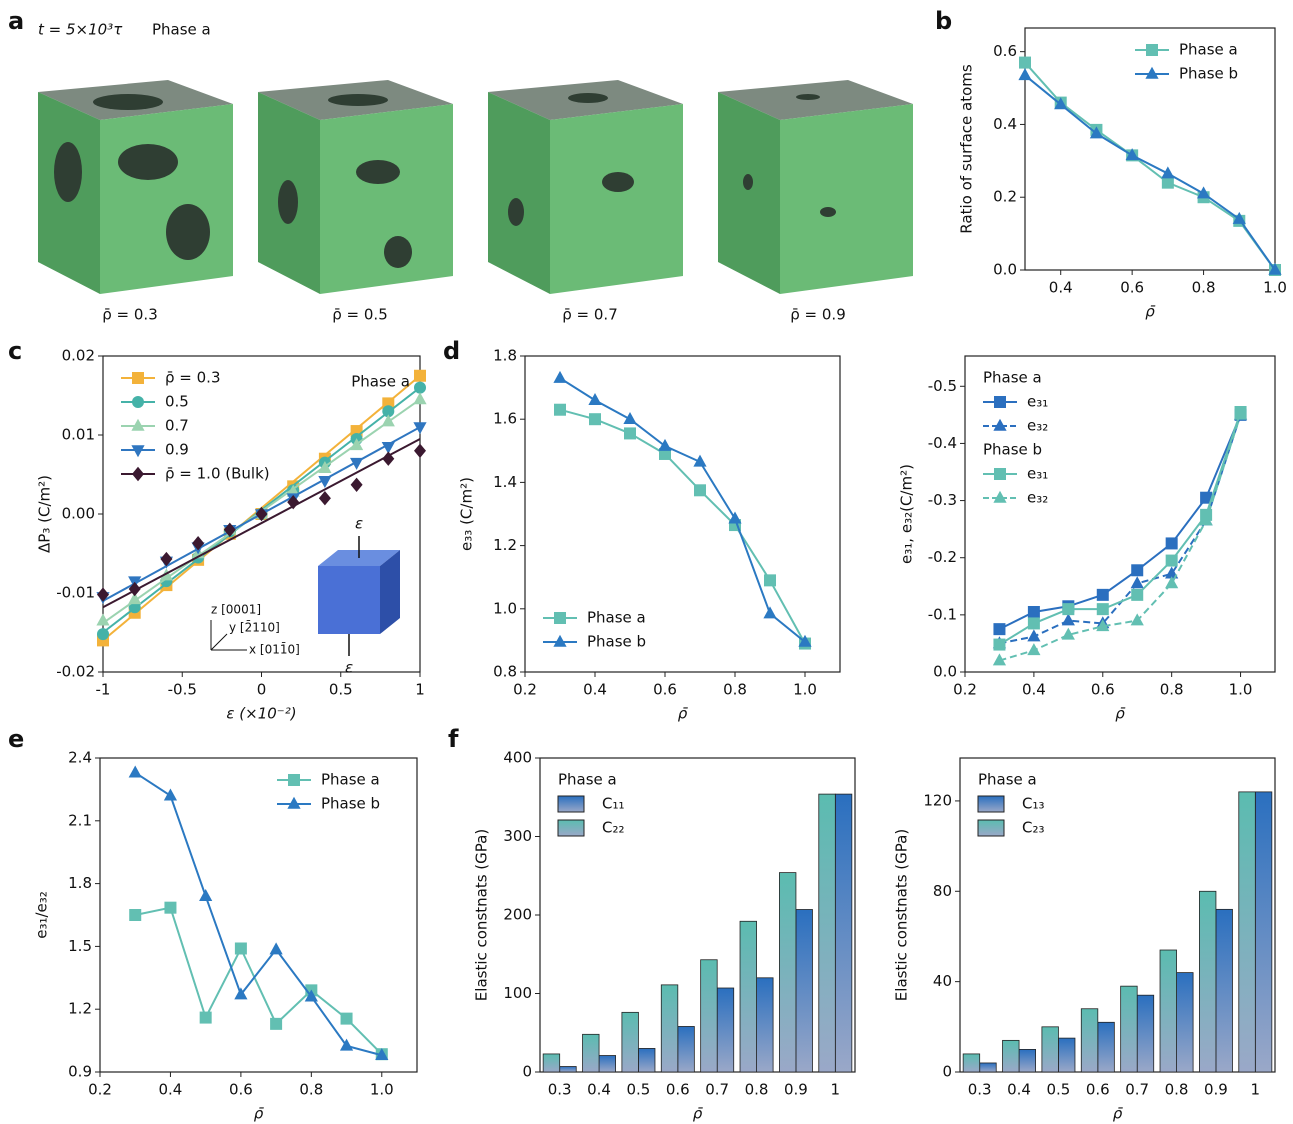 This screenshot has width=1293, height=1124. Describe the element at coordinates (341, 690) in the screenshot. I see `x-tick-label: 0.5` at that location.